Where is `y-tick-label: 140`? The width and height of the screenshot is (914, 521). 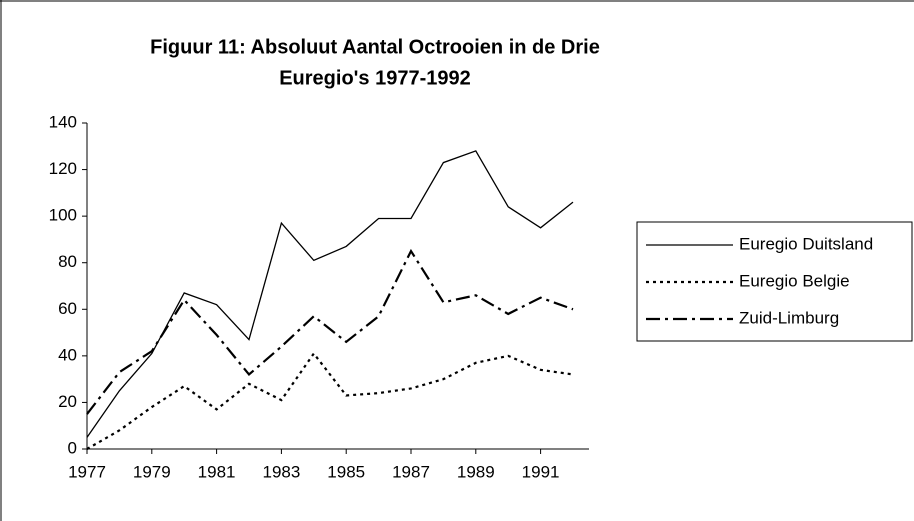 y-tick-label: 140 is located at coordinates (63, 121).